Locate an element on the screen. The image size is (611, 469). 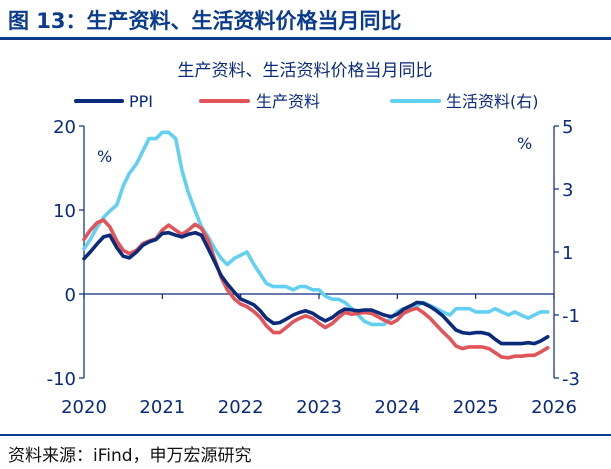
x-tick-label: 2025 is located at coordinates (476, 407).